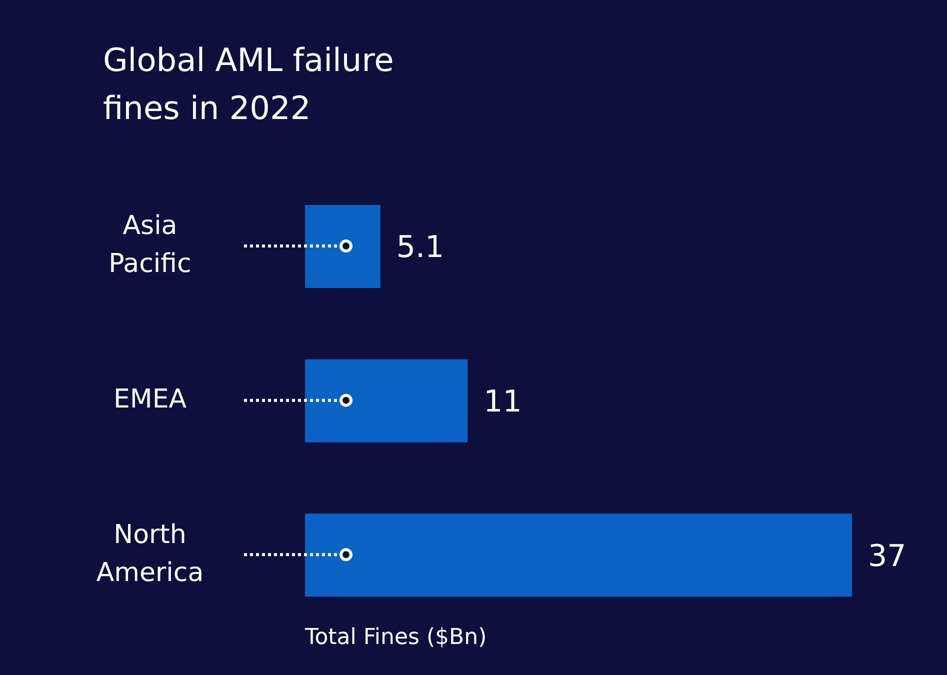 Image resolution: width=947 pixels, height=675 pixels. Describe the element at coordinates (150, 399) in the screenshot. I see `y-tick-label: EMEA` at that location.